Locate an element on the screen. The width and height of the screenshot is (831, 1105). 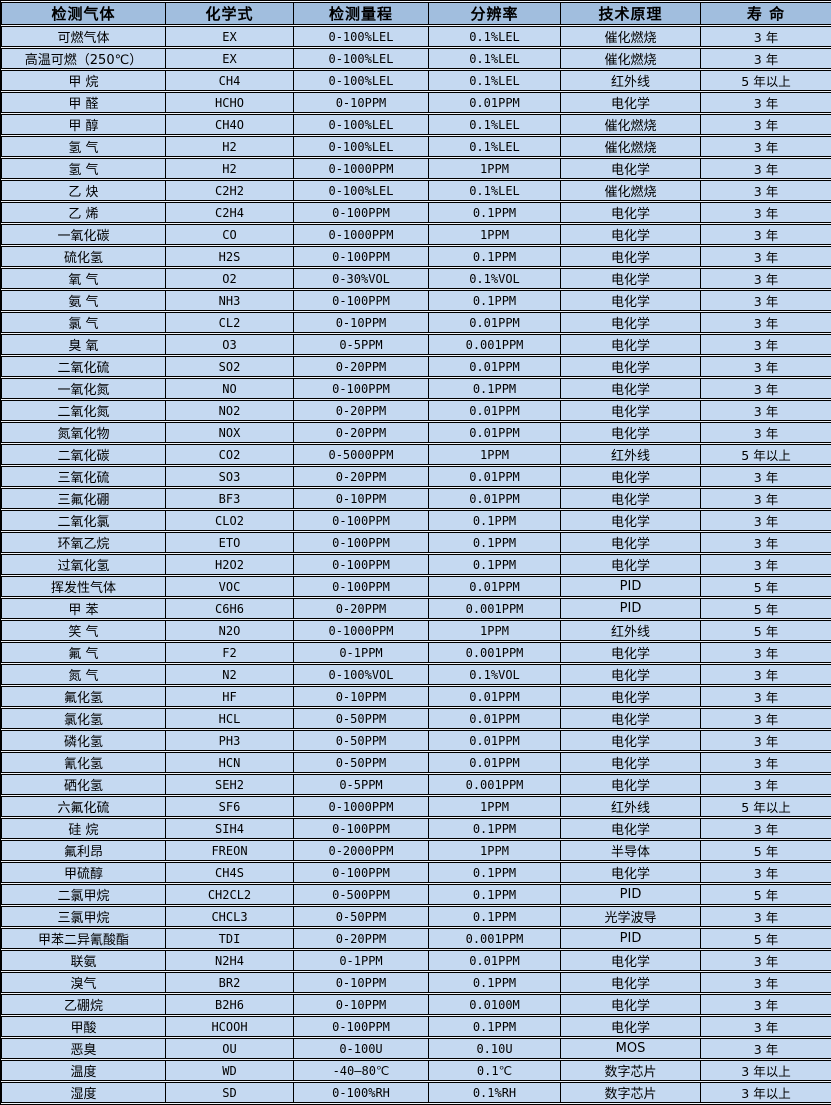
formula-cell: NO is located at coordinates (230, 388).